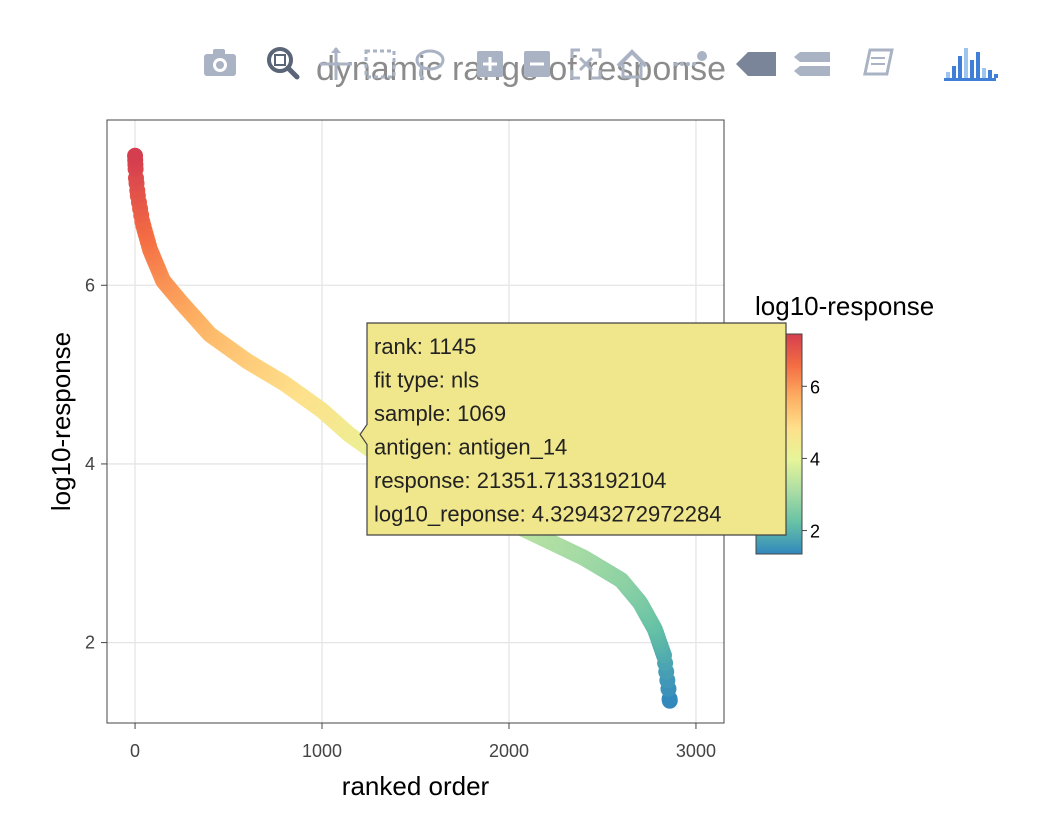 This screenshot has width=1048, height=830. I want to click on reset-axes-icon: Reset axes, so click(632, 64).